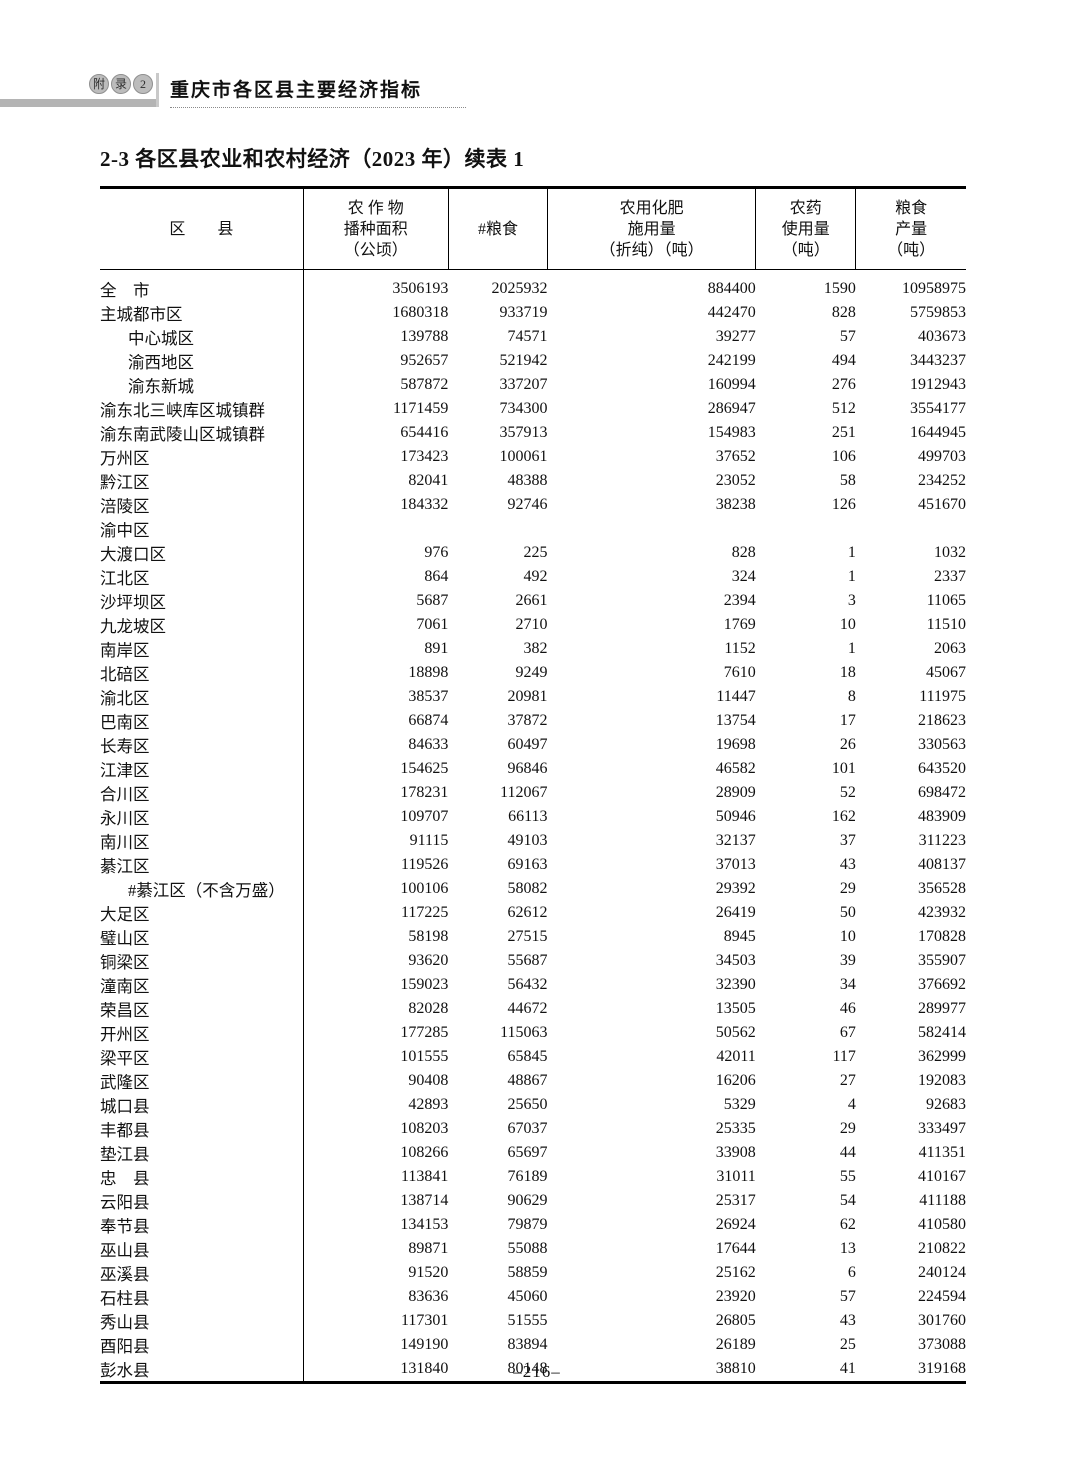  Describe the element at coordinates (533, 1009) in the screenshot. I see `table-row: 荣昌区 82028 44672 13505 46 289977` at that location.